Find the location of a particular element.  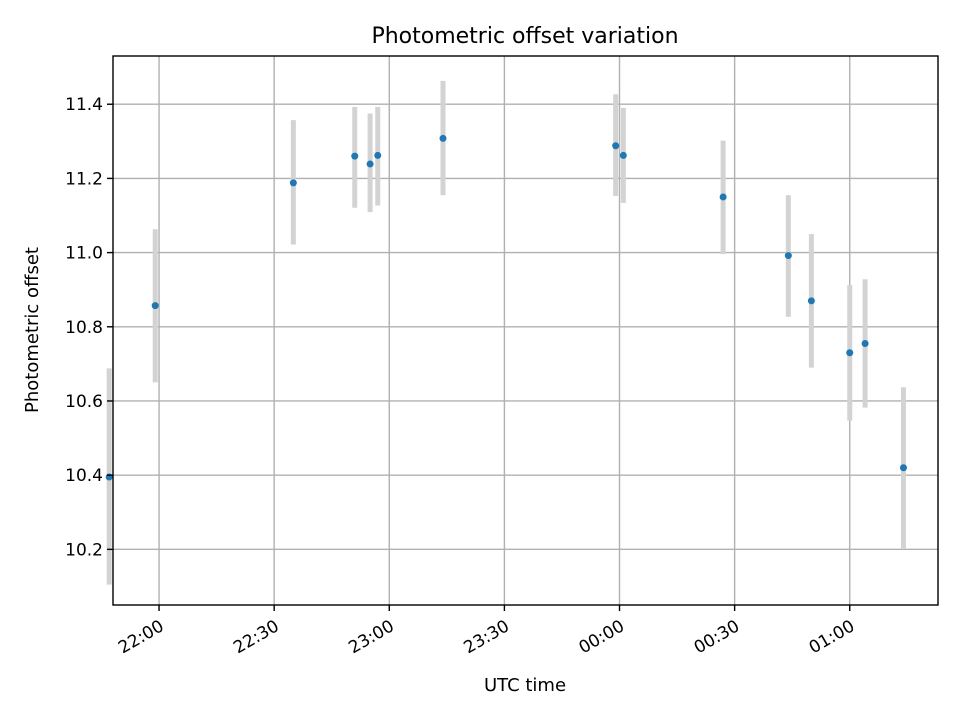

x-tick-label: 00:00 is located at coordinates (602, 637).